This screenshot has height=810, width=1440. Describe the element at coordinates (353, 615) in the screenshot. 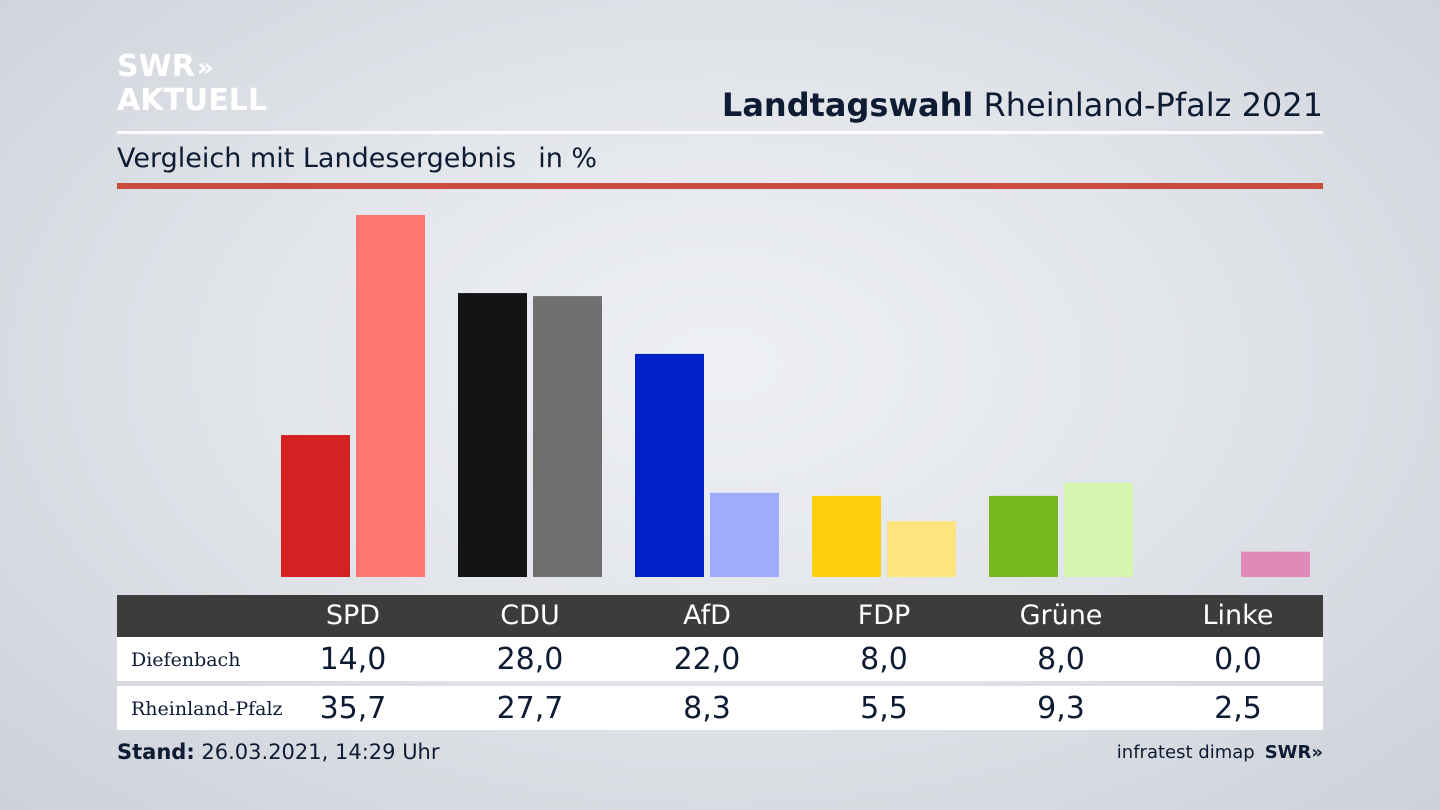

I see `column-header-spd: SPD` at that location.